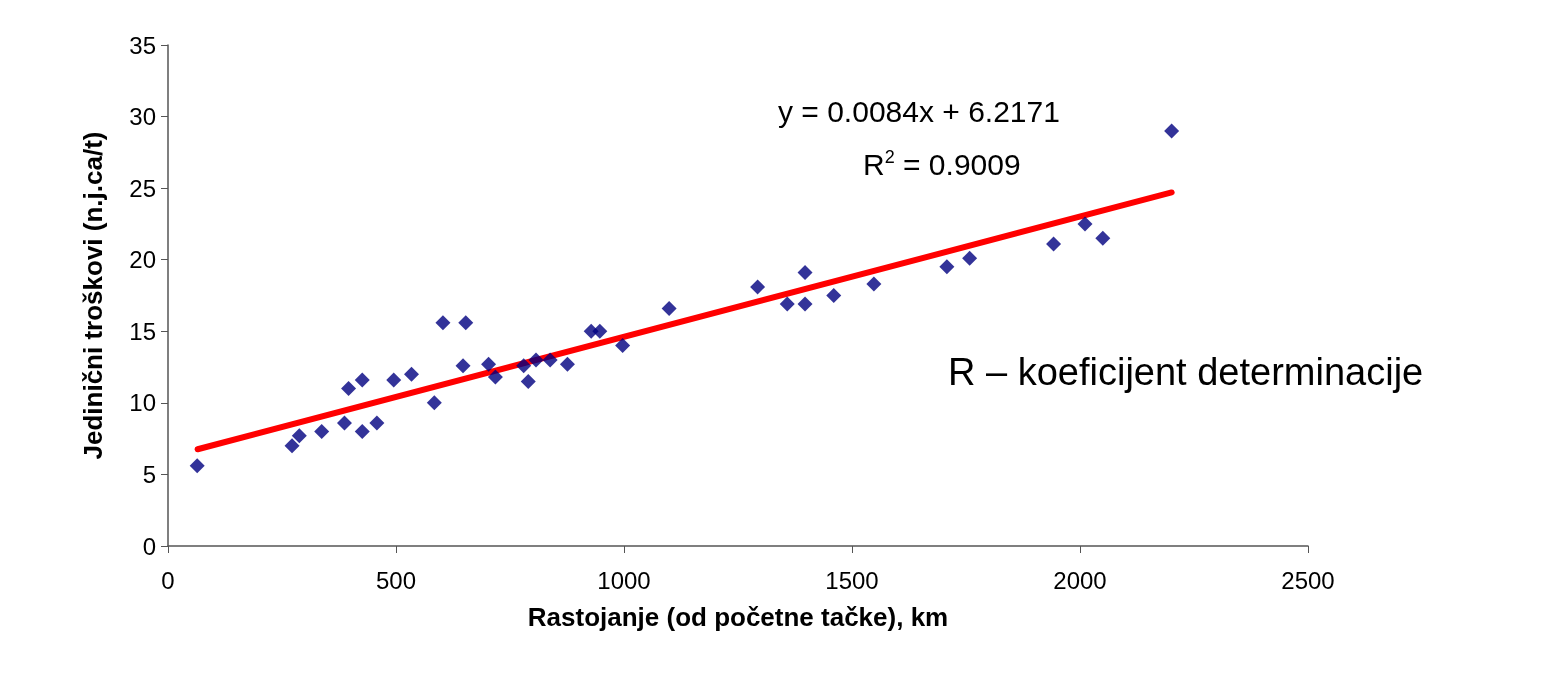 This screenshot has height=698, width=1547. Describe the element at coordinates (142, 45) in the screenshot. I see `y-tick-label: 35` at that location.